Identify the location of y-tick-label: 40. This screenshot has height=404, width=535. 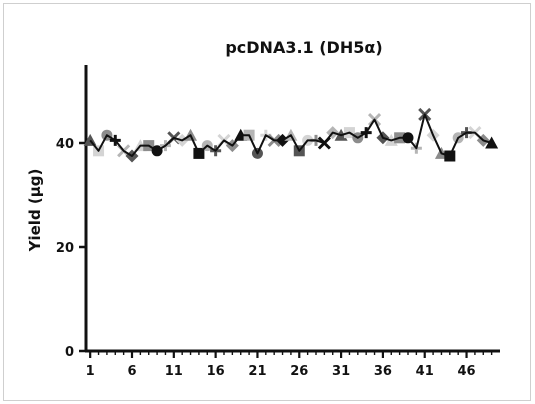
(65, 144).